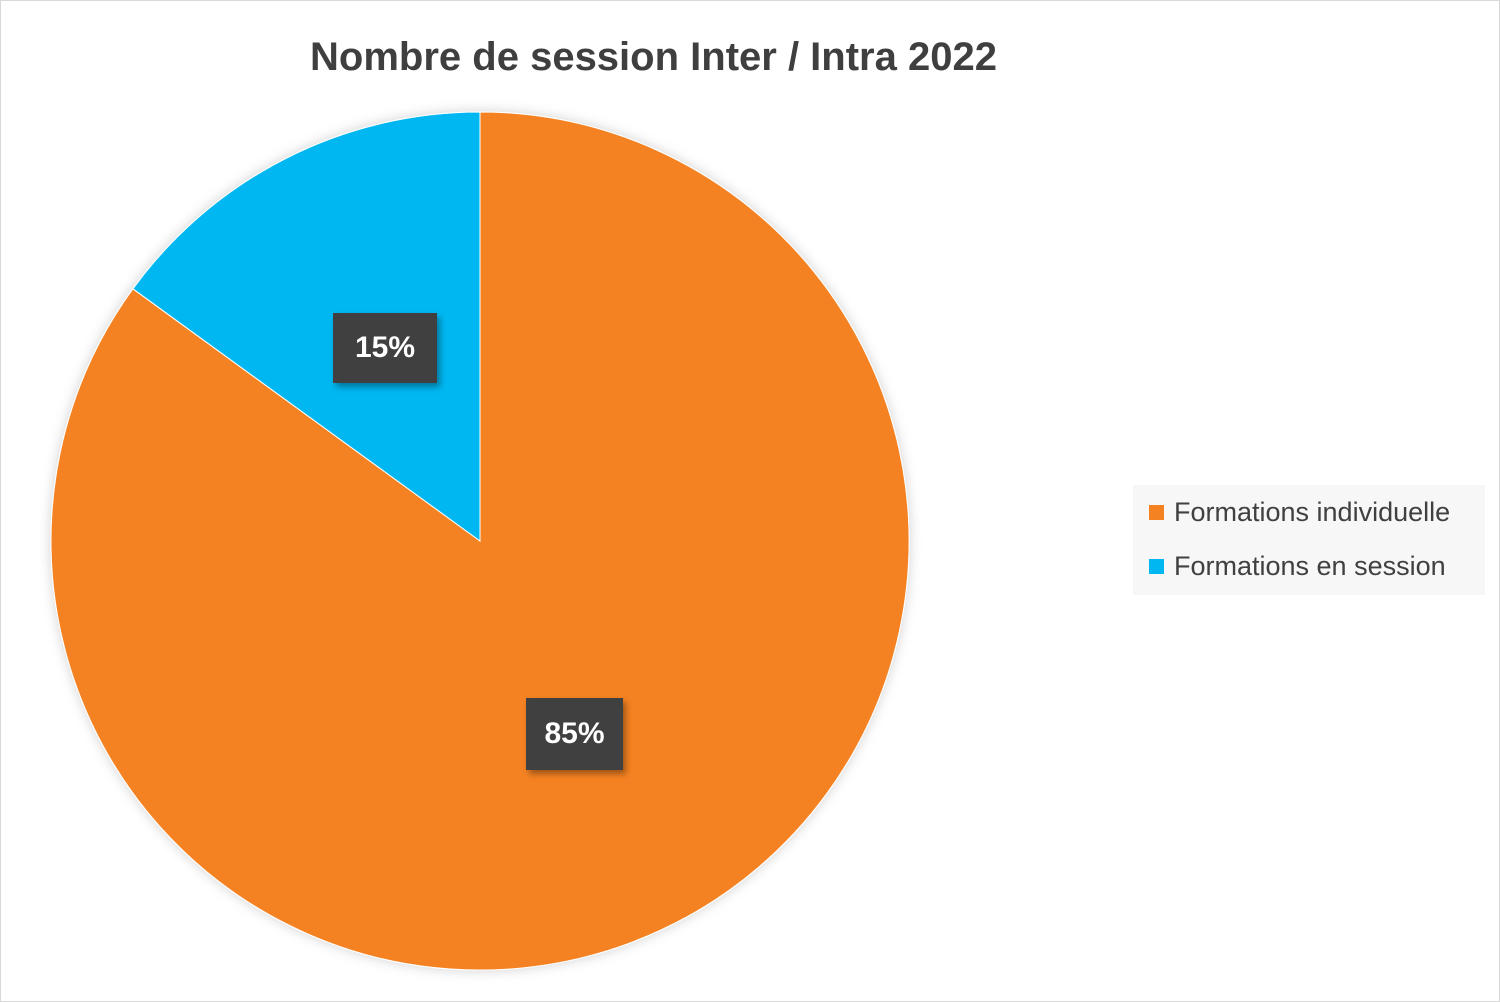  I want to click on data-label-formations-individuelle: 85%, so click(574, 734).